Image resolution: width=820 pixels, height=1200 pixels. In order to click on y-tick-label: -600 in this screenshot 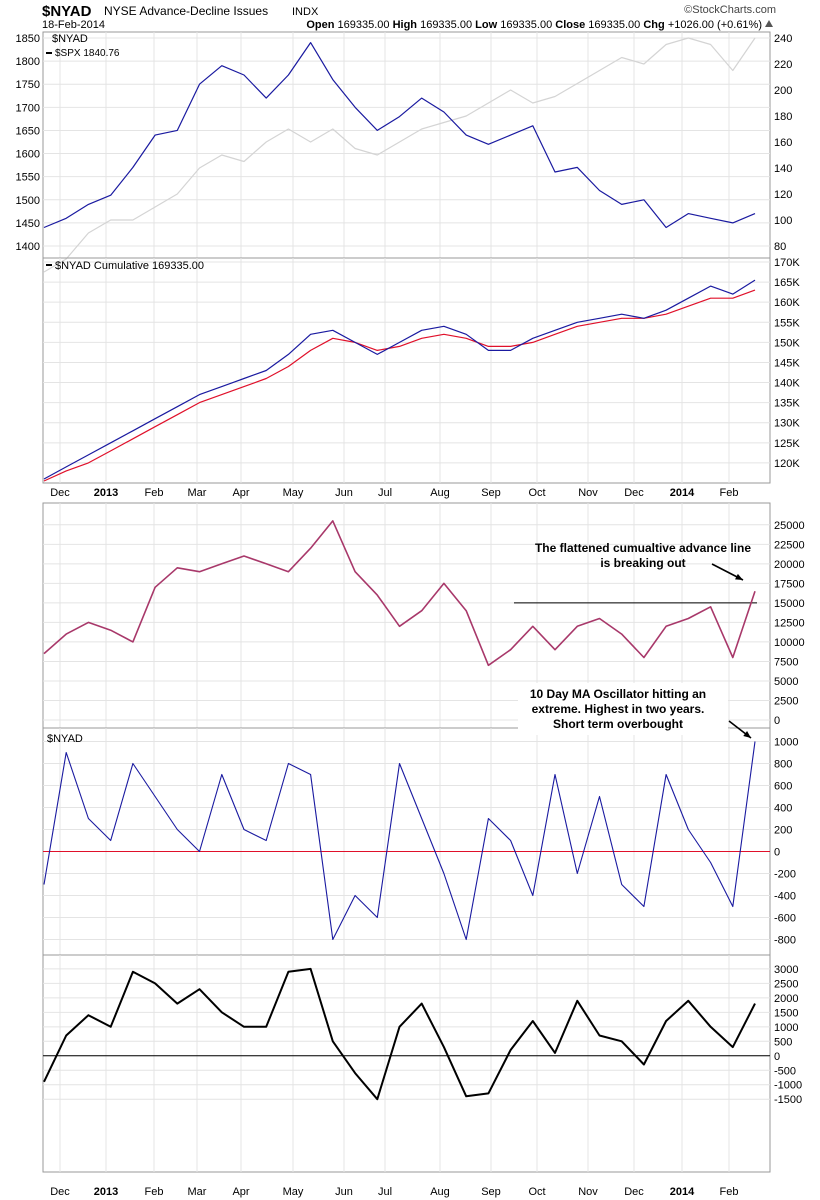, I will do `click(785, 919)`.